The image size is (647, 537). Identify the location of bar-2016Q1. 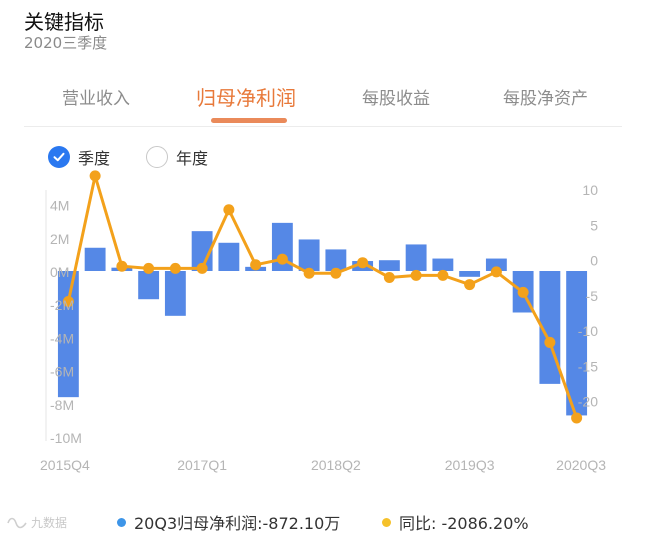
(95, 259).